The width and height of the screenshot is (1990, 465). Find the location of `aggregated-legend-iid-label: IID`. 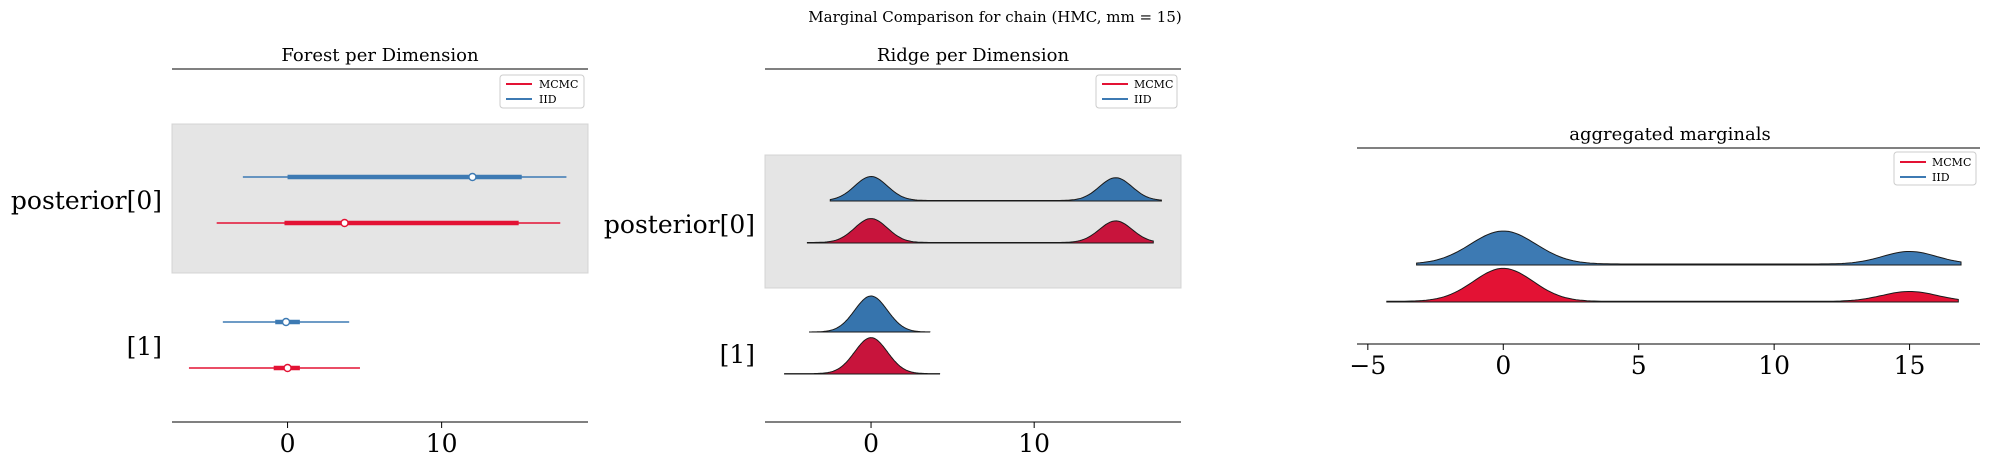

aggregated-legend-iid-label: IID is located at coordinates (1941, 177).